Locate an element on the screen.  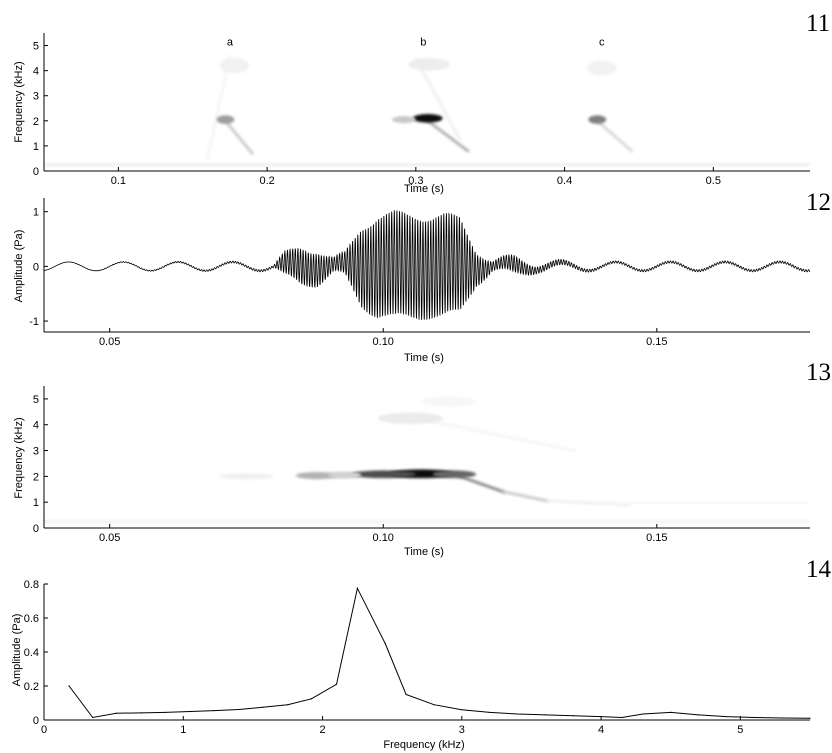
x-ticks: 0 1 2 3 4 5 is located at coordinates (392, 726).